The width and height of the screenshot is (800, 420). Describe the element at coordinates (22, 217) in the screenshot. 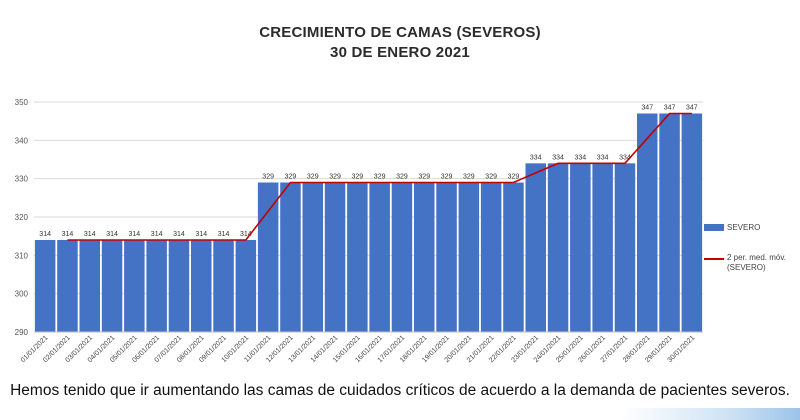

I see `y-tick-label: 320` at that location.